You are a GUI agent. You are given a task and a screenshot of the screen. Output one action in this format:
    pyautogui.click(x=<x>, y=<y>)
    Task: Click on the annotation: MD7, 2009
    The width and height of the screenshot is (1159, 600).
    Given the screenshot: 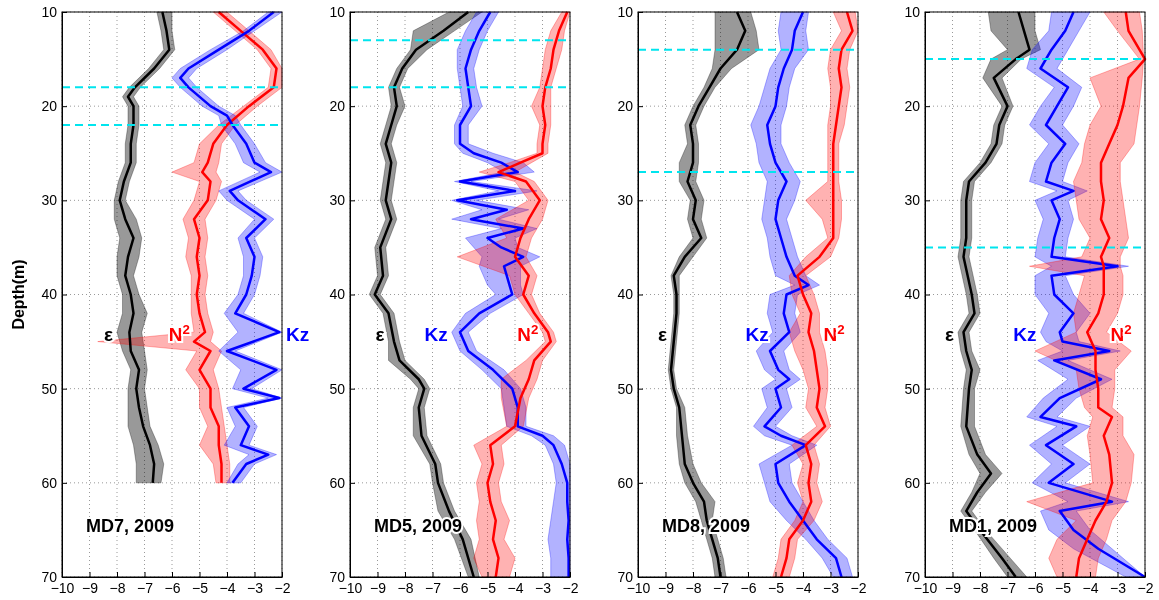 What is the action you would take?
    pyautogui.click(x=130, y=526)
    